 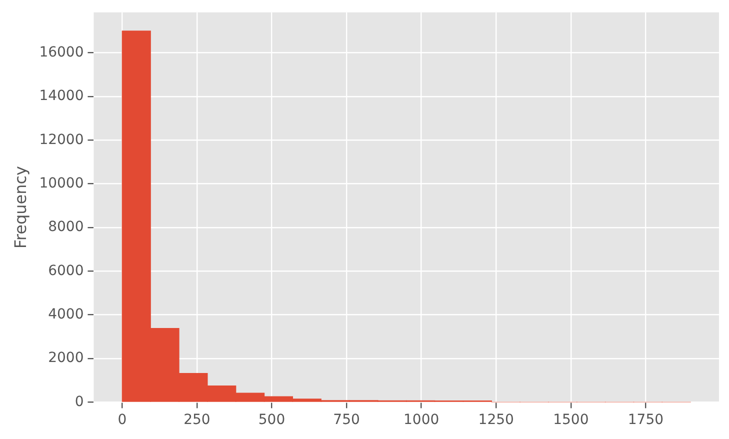 What do you see at coordinates (422, 420) in the screenshot?
I see `x-tick-label: 1000` at bounding box center [422, 420].